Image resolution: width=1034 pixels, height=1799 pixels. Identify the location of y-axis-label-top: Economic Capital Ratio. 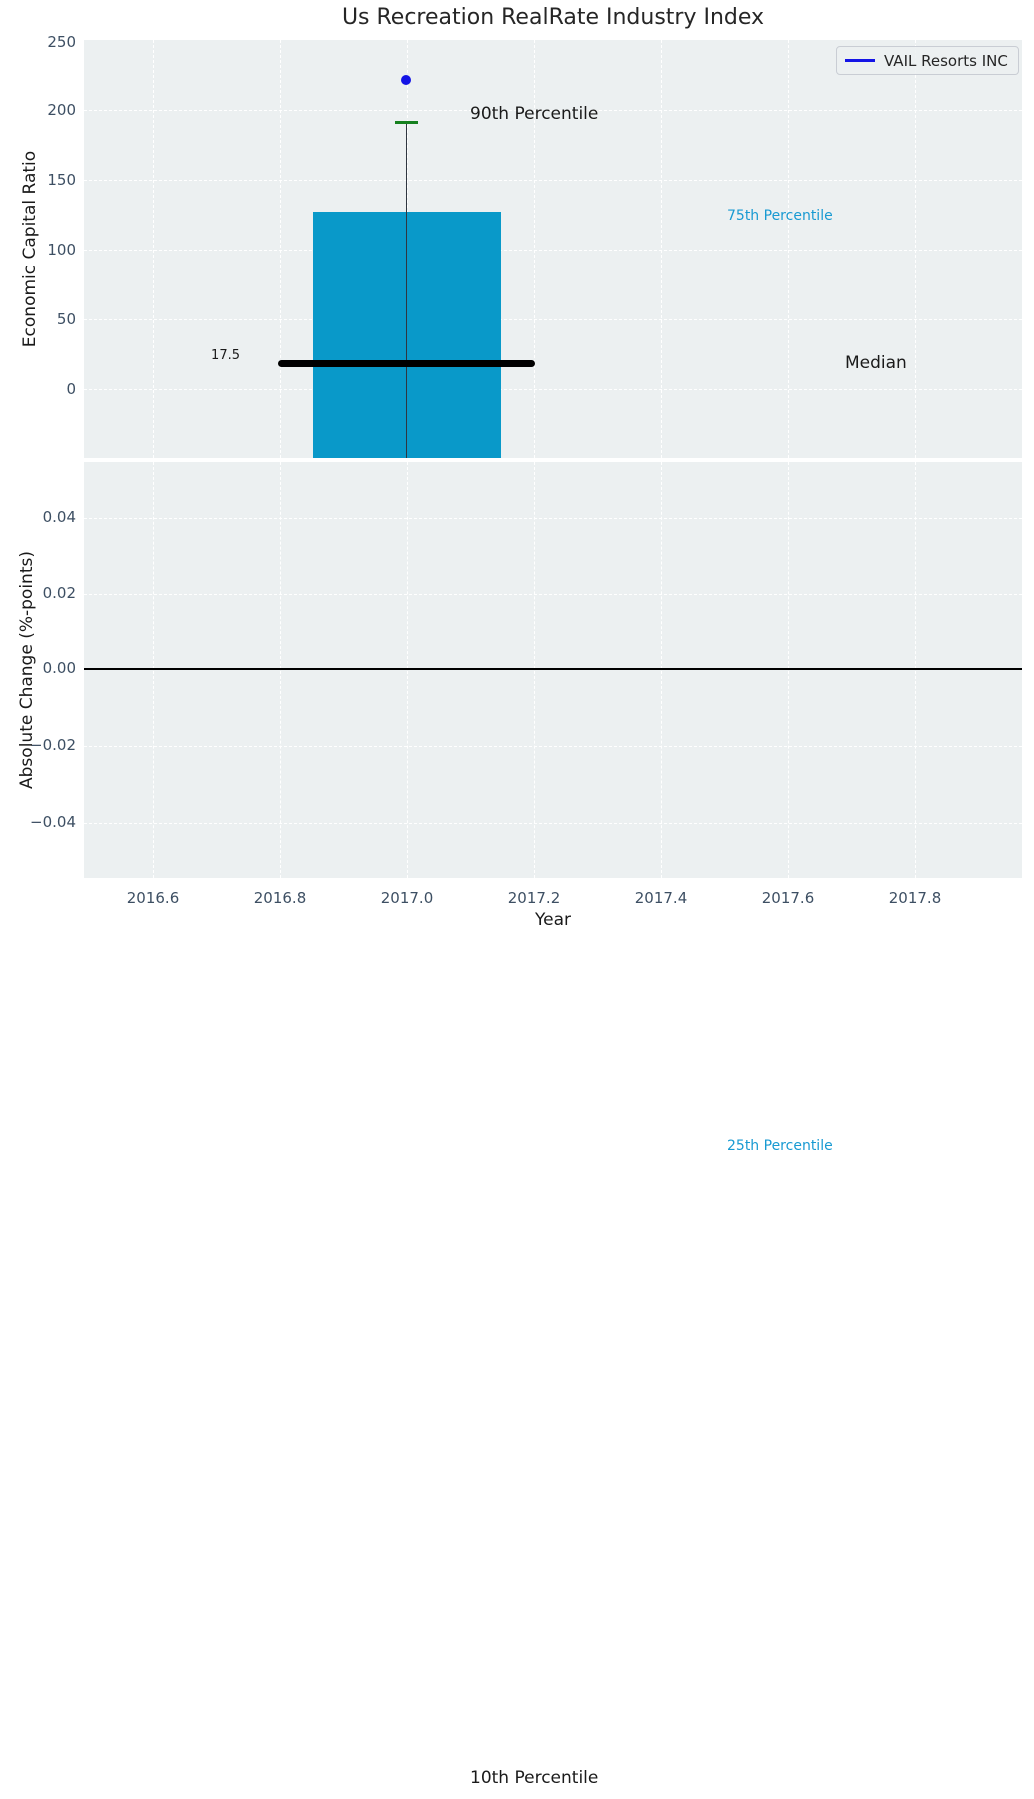
(30, 249).